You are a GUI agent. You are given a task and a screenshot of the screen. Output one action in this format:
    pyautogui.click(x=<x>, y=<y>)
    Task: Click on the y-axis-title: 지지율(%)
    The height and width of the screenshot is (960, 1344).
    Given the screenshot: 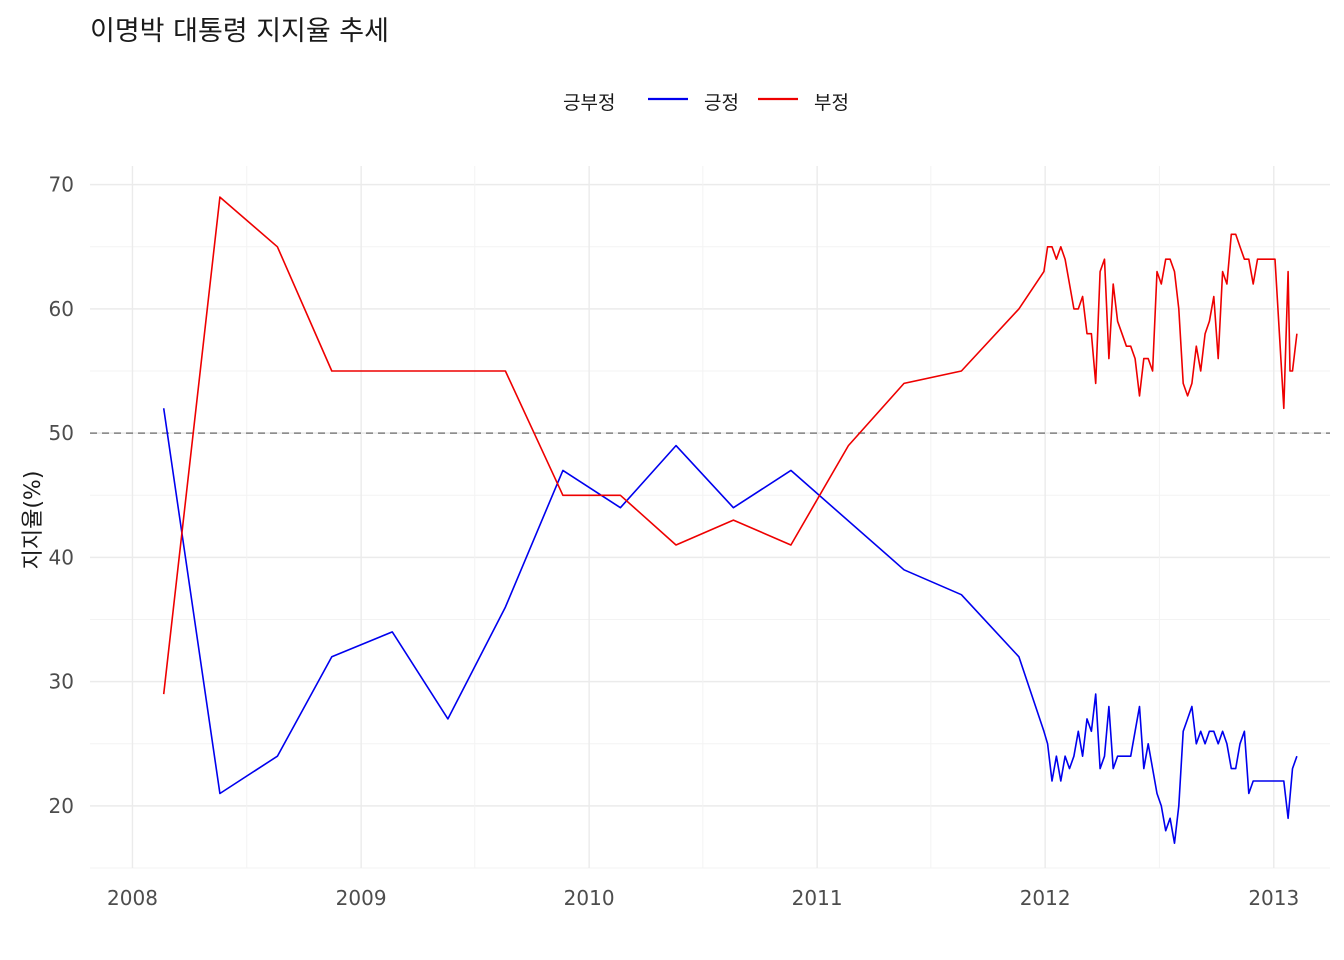 What is the action you would take?
    pyautogui.click(x=33, y=520)
    